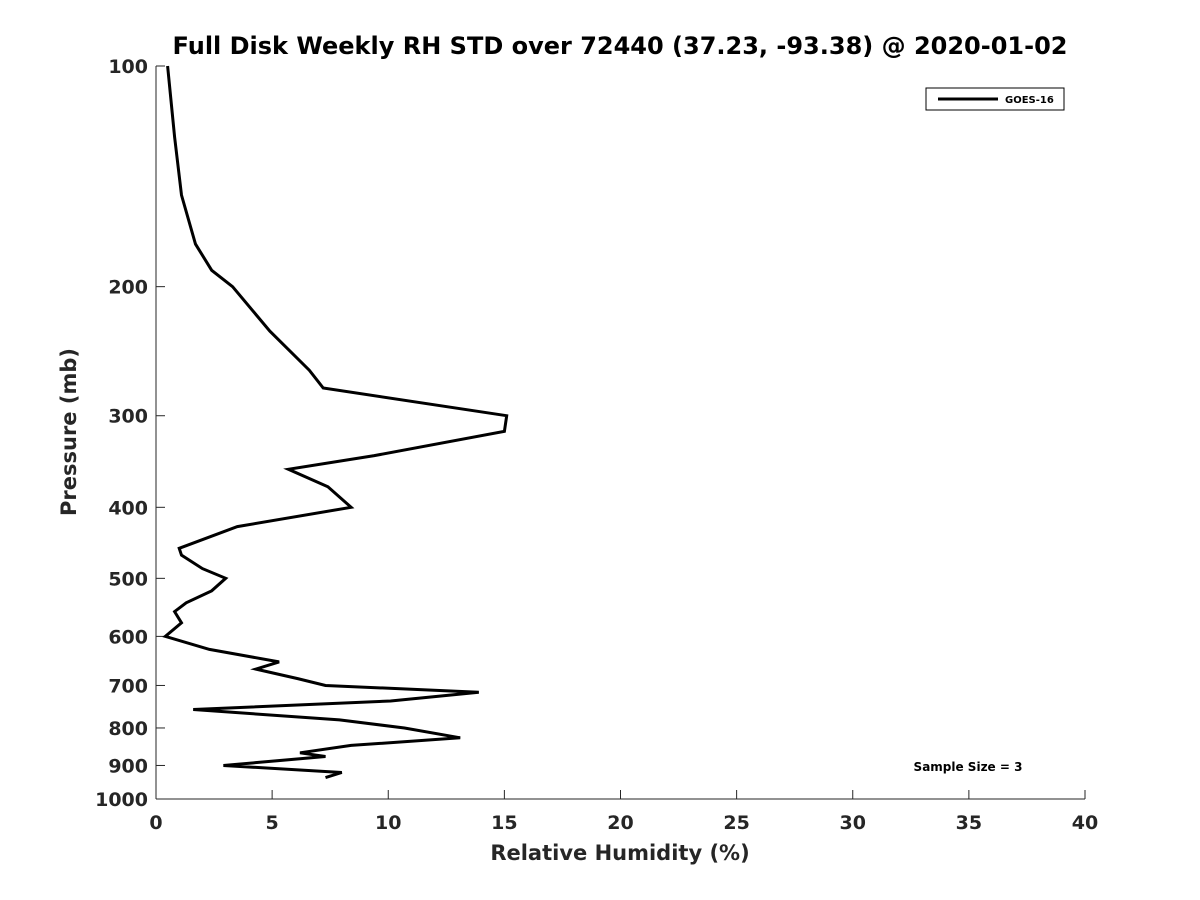 This screenshot has height=900, width=1200. I want to click on y-tick-label: 700, so click(128, 686).